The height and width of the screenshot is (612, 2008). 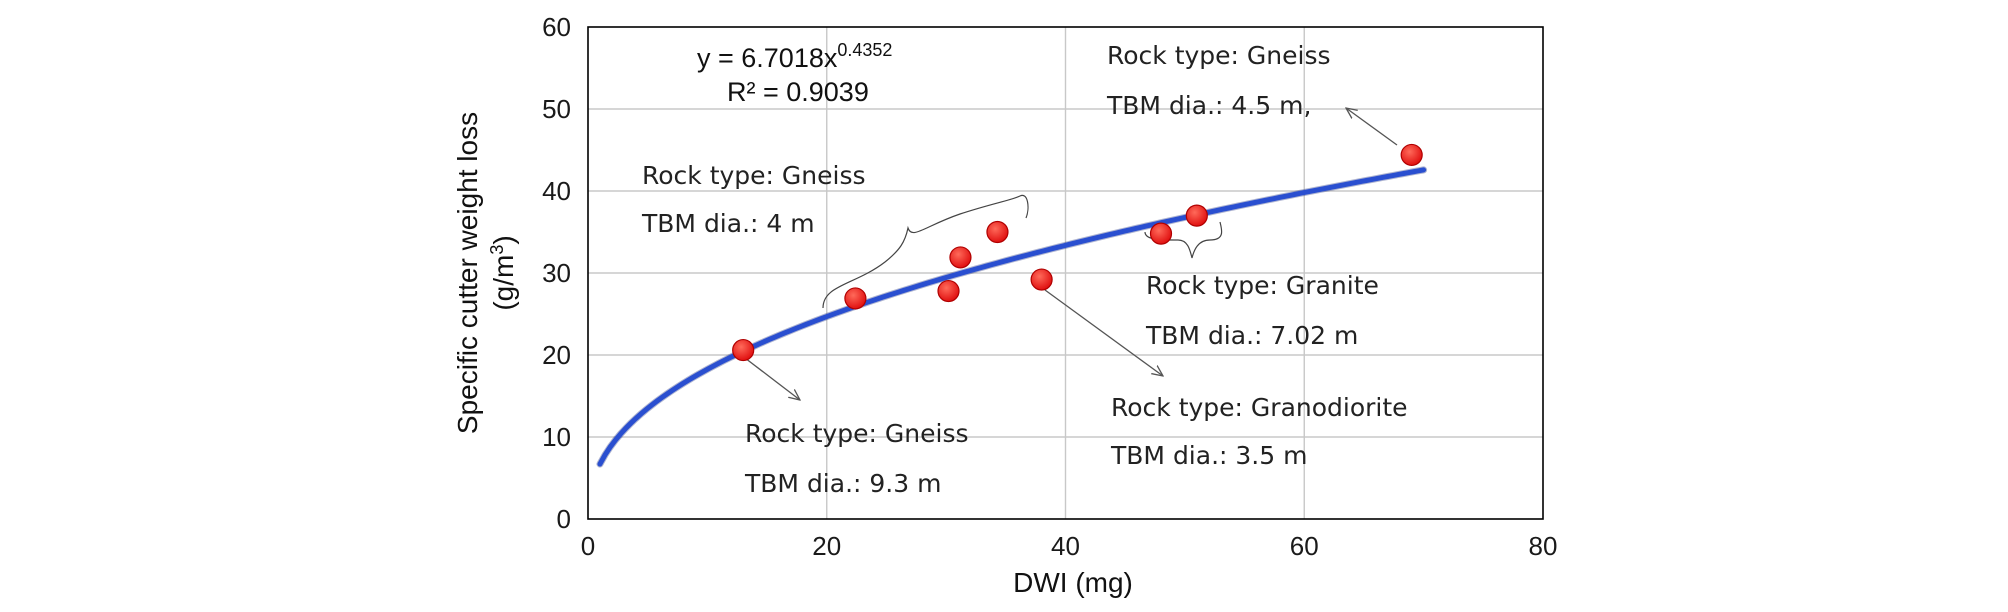 I want to click on arrow-gneiss-9-3m, so click(x=772, y=378).